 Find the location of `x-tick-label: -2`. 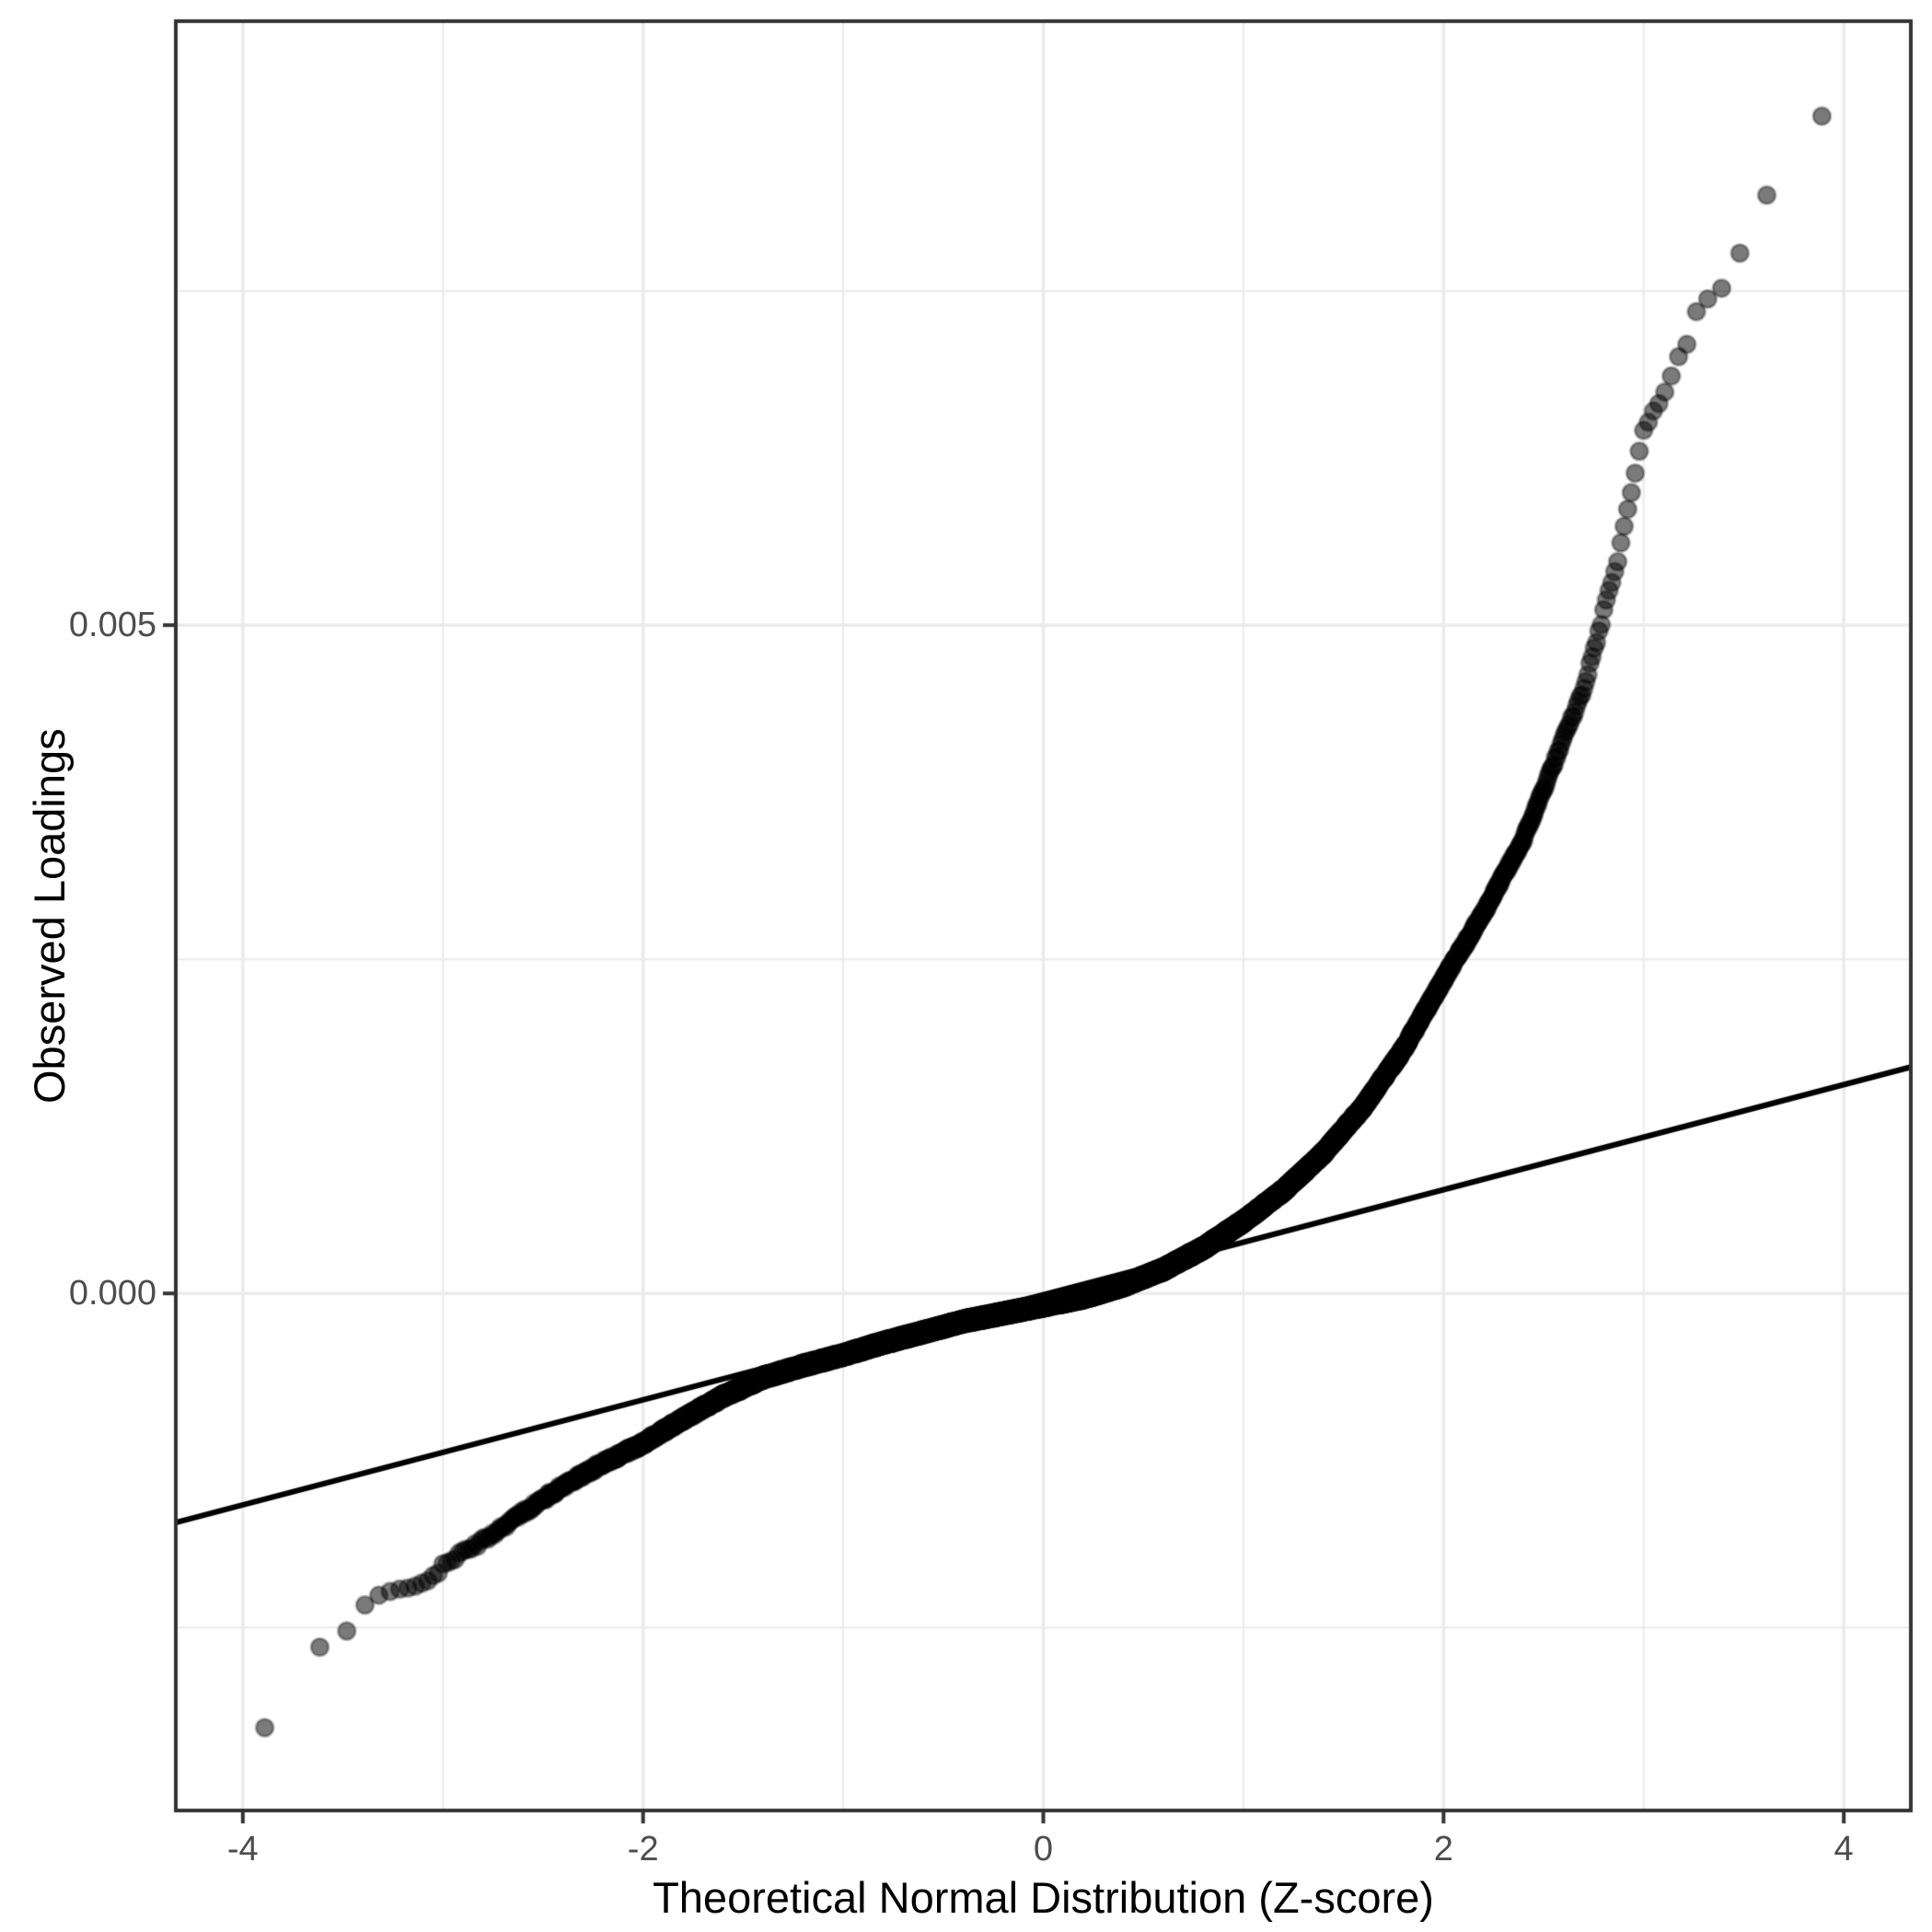

x-tick-label: -2 is located at coordinates (643, 1849).